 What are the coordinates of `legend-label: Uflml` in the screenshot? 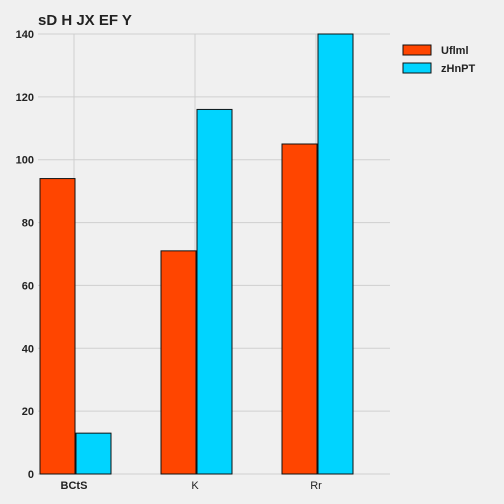 It's located at (455, 51).